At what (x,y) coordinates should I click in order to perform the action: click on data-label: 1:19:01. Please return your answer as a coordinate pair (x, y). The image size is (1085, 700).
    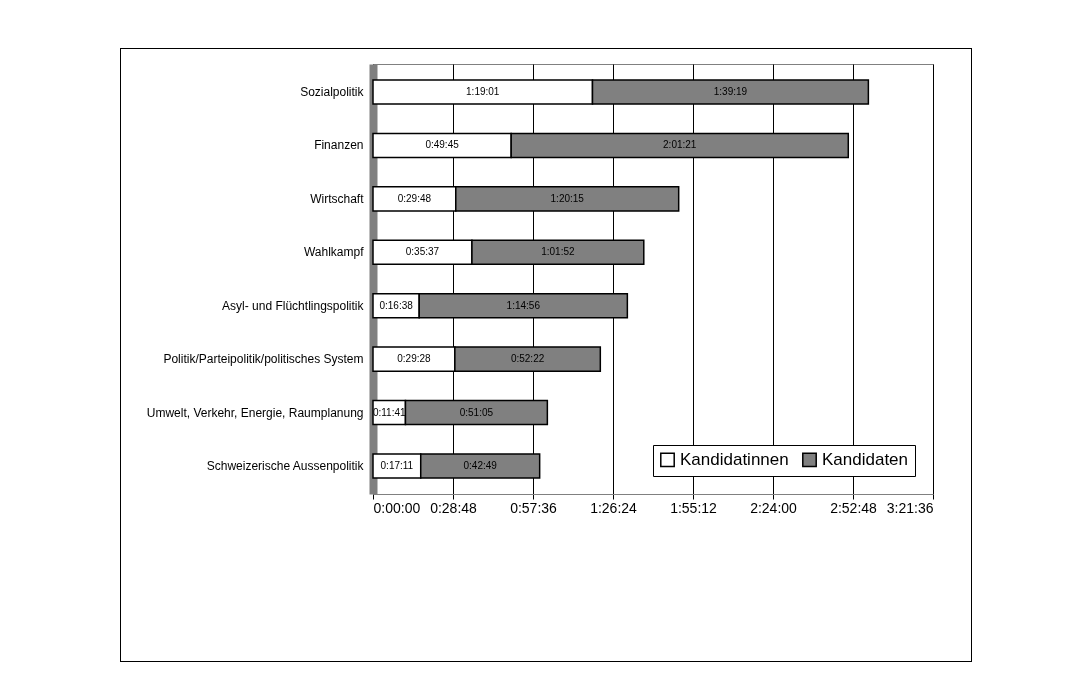
    Looking at the image, I should click on (483, 92).